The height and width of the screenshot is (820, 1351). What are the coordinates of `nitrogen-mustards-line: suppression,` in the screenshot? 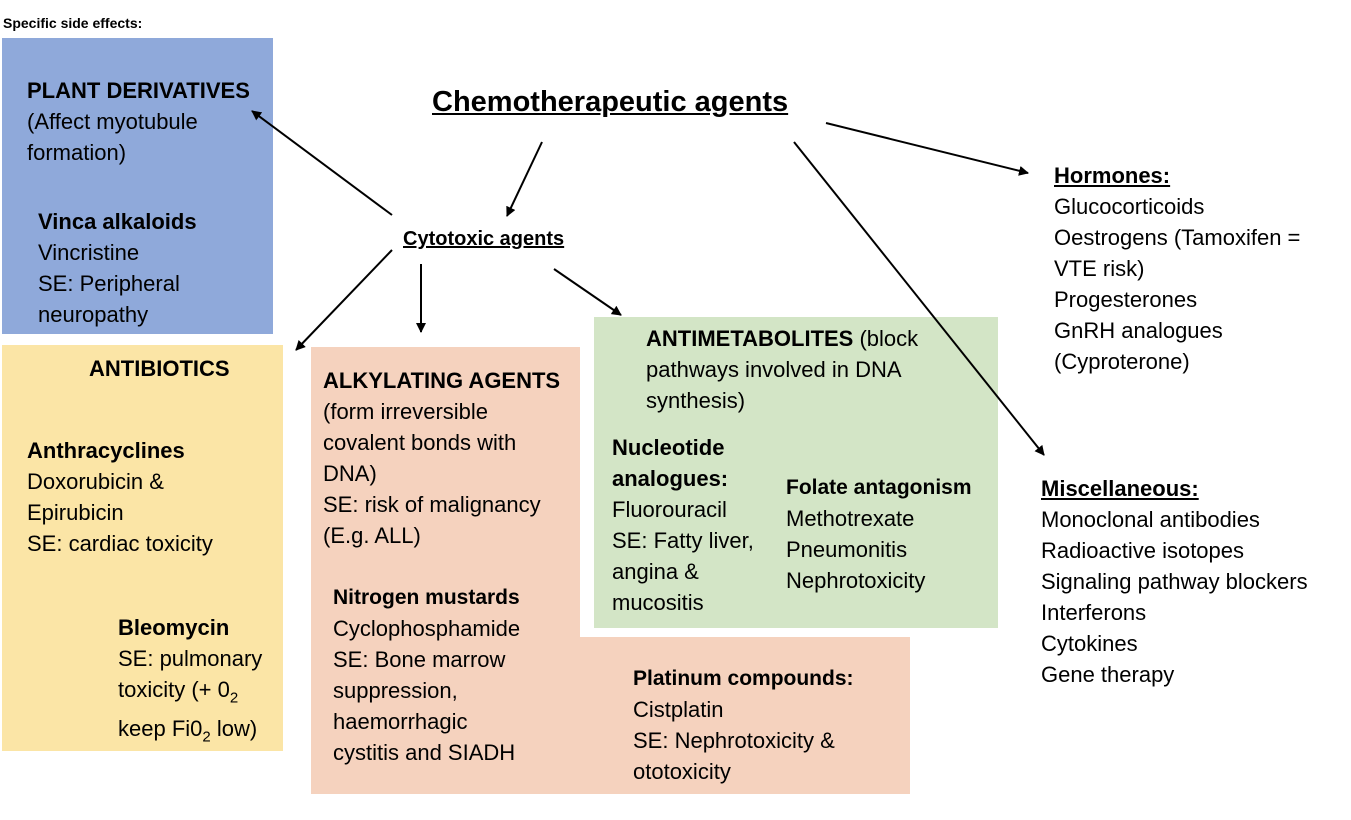 It's located at (395, 690).